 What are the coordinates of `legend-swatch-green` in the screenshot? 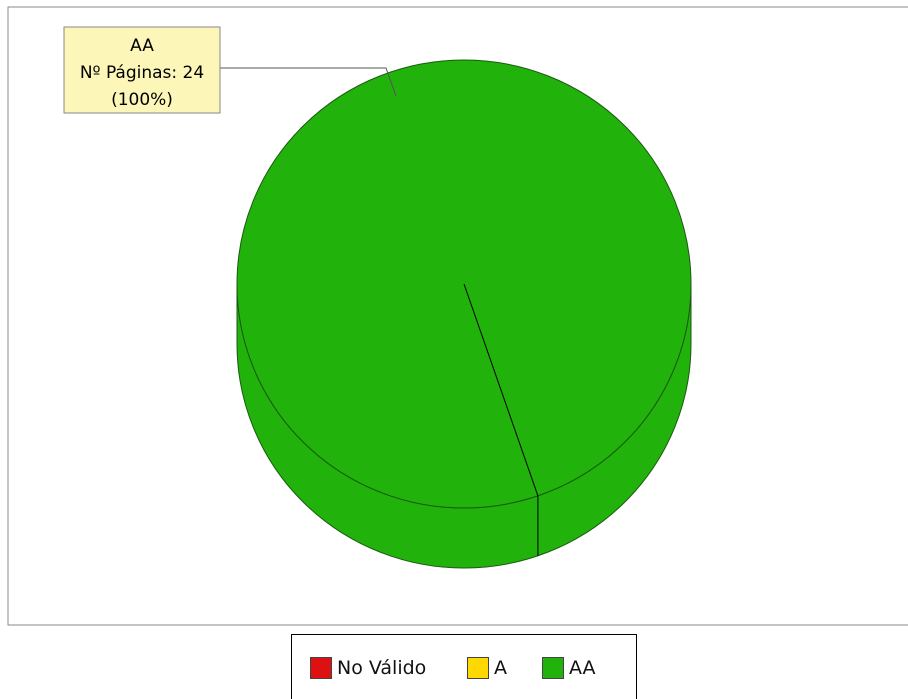 It's located at (553, 668).